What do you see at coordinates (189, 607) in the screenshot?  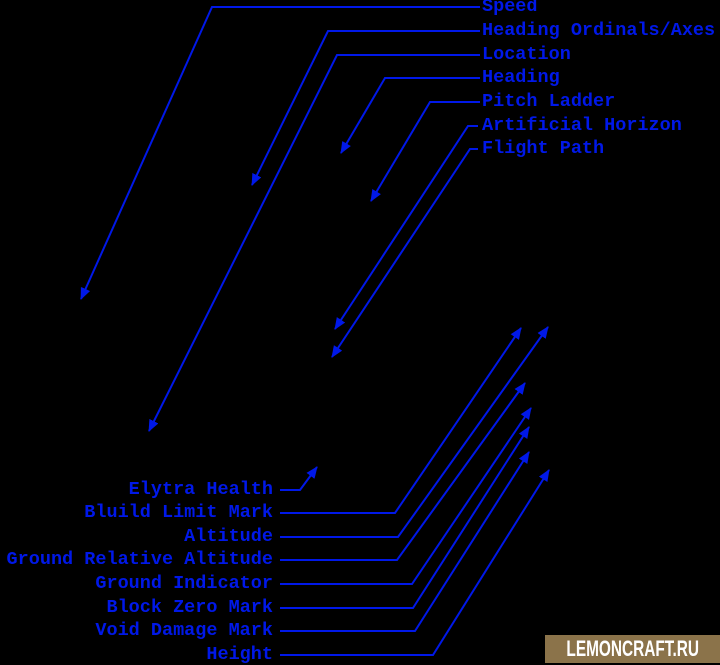 I see `label-block-zero-mark: Block Zero Mark` at bounding box center [189, 607].